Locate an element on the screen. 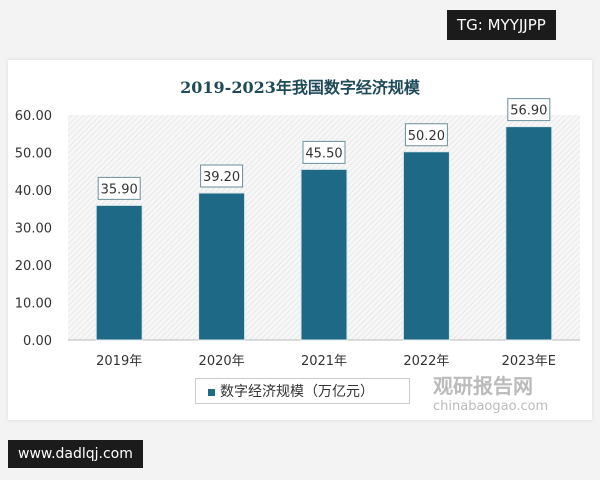  legend-swatch is located at coordinates (211, 392).